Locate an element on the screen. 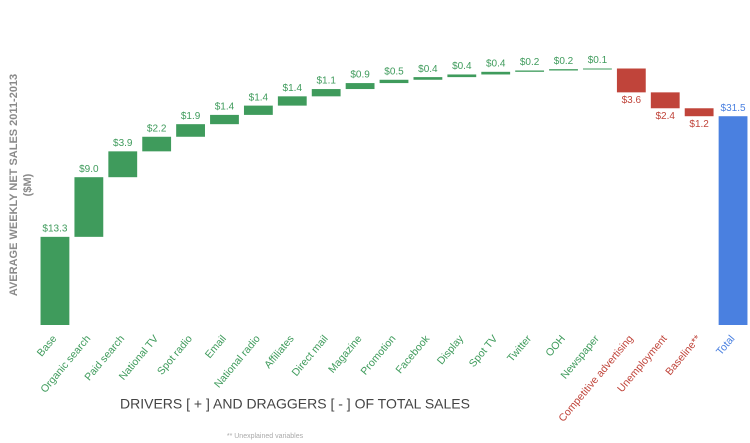 The height and width of the screenshot is (443, 750). x-tick-label: Affiliates is located at coordinates (279, 352).